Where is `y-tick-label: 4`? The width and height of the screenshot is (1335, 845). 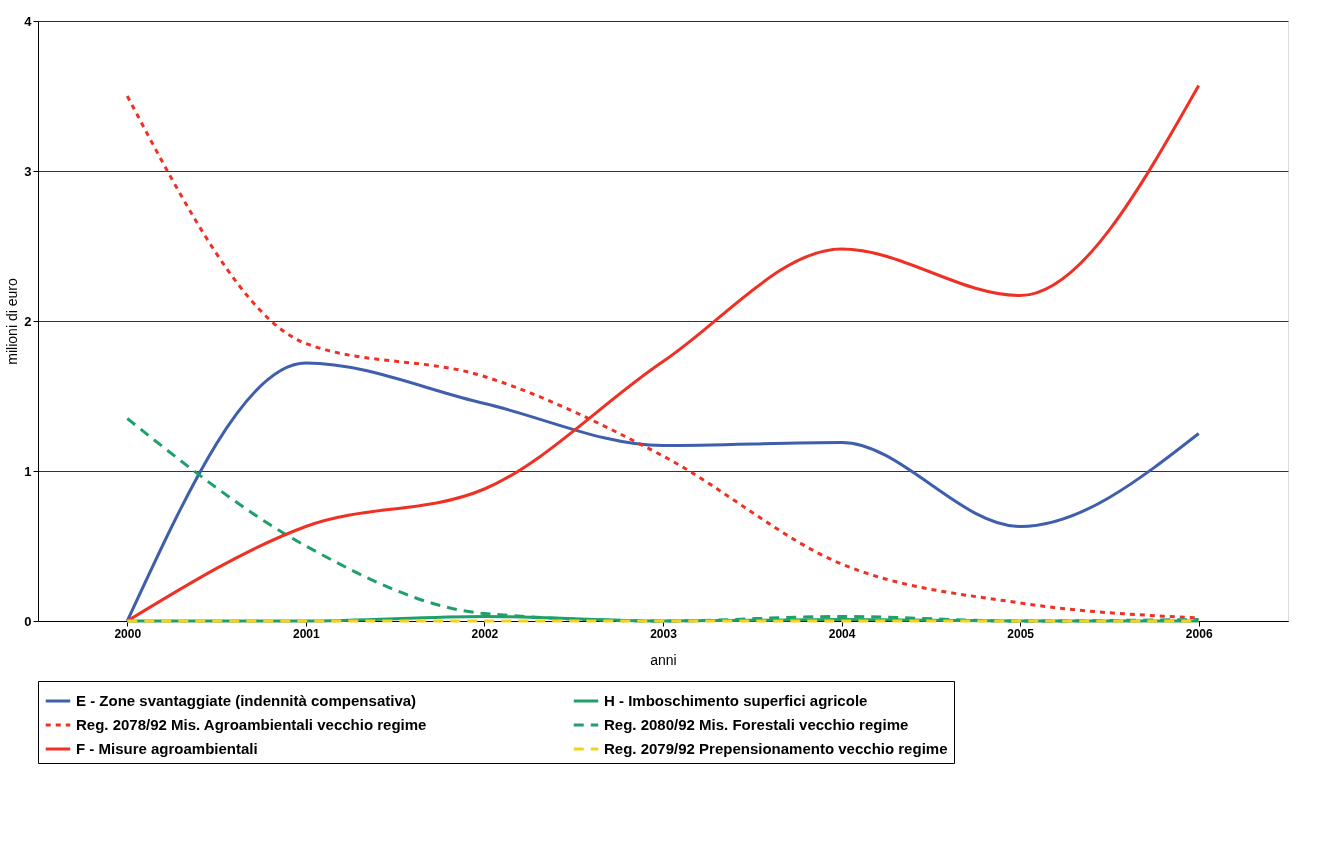
y-tick-label: 4 is located at coordinates (28, 21).